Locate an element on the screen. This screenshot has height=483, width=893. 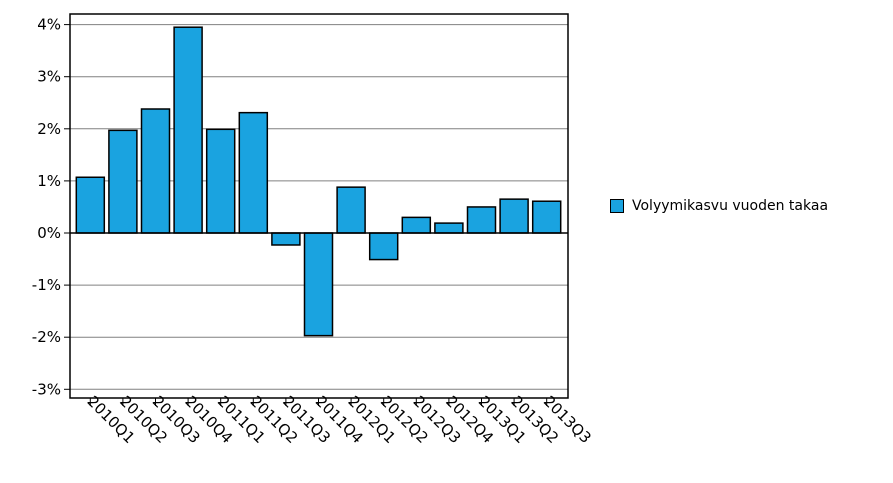
y-tick-label: 3% is located at coordinates (49, 77).